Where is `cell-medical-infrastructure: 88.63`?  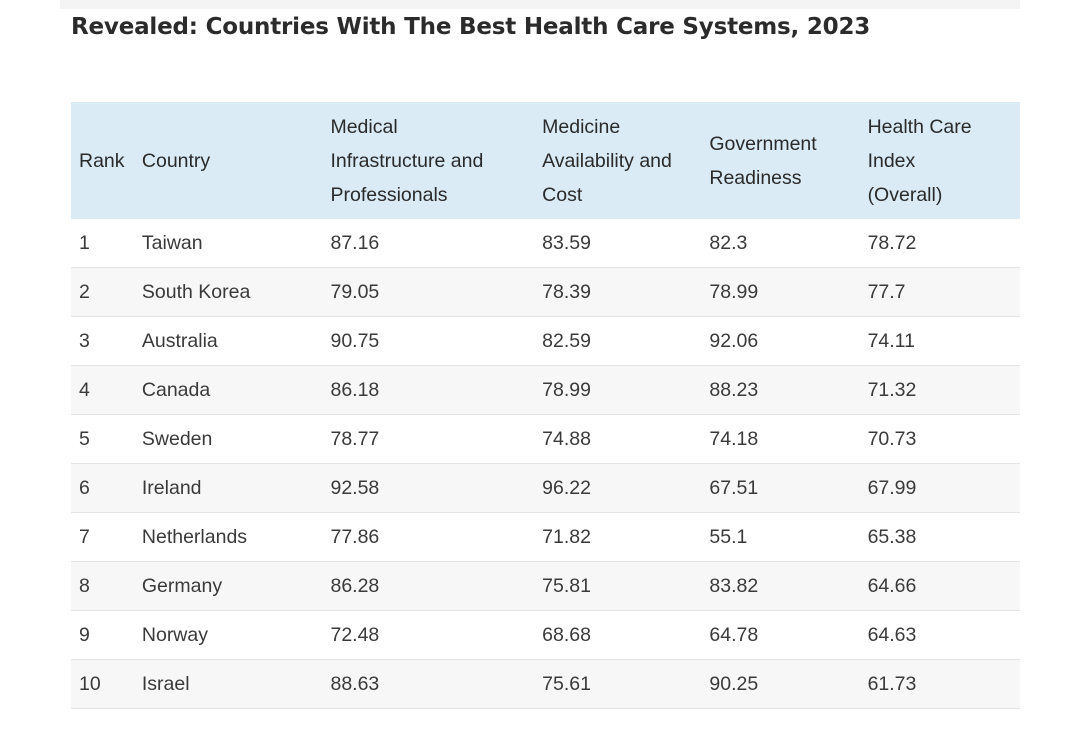 cell-medical-infrastructure: 88.63 is located at coordinates (355, 683).